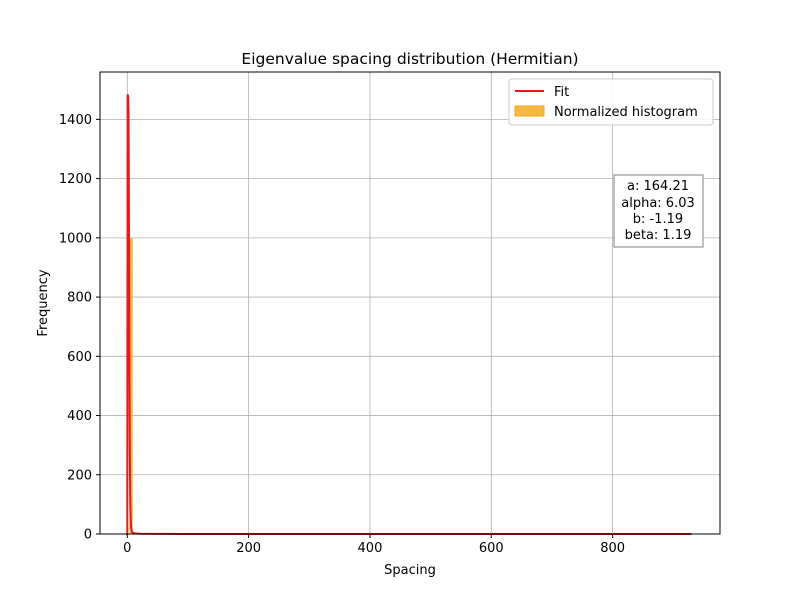 Image resolution: width=800 pixels, height=600 pixels. I want to click on y-tick-label: 800, so click(79, 298).